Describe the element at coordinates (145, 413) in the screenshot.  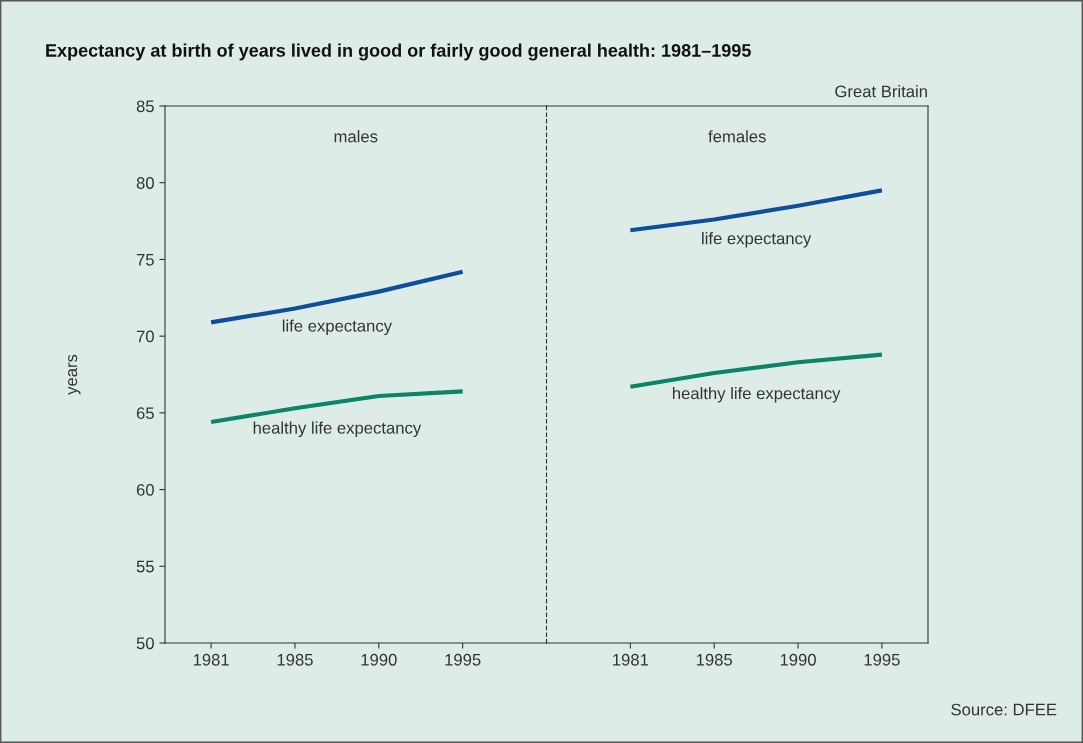
I see `y-tick-label: 65` at that location.